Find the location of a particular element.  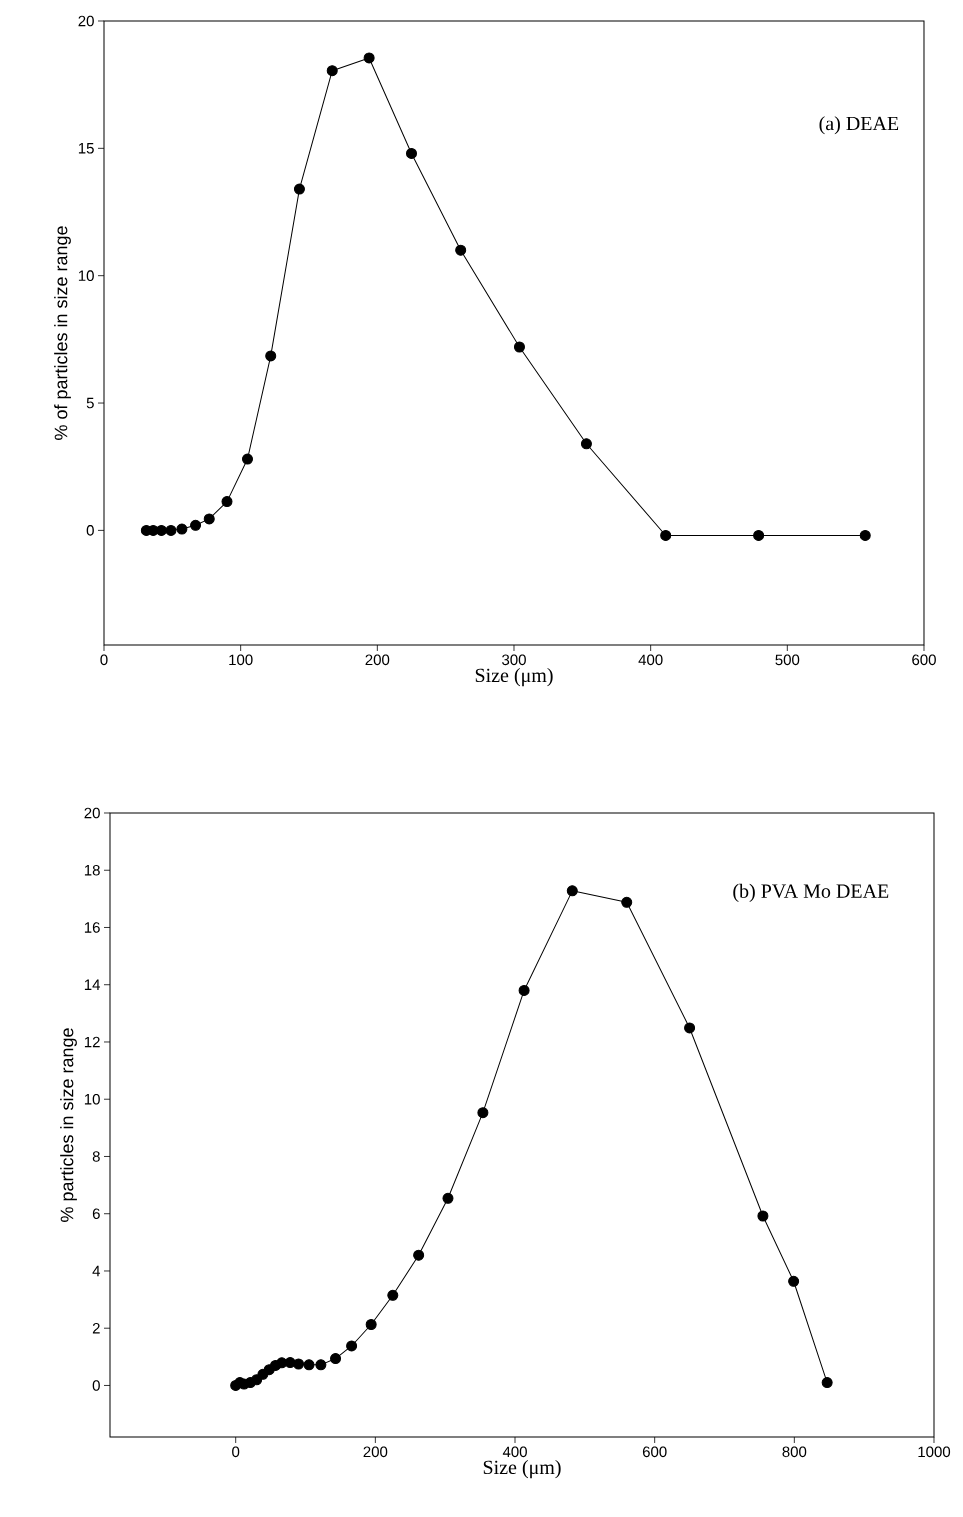

x-tick-label: 800 is located at coordinates (794, 1452).